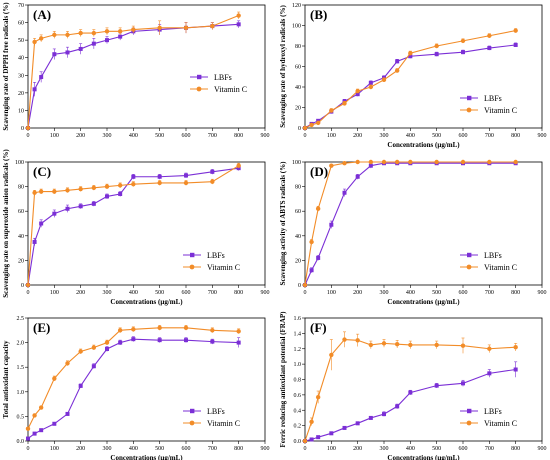  Describe the element at coordinates (21, 76) in the screenshot. I see `y-tick-label: 30` at that location.